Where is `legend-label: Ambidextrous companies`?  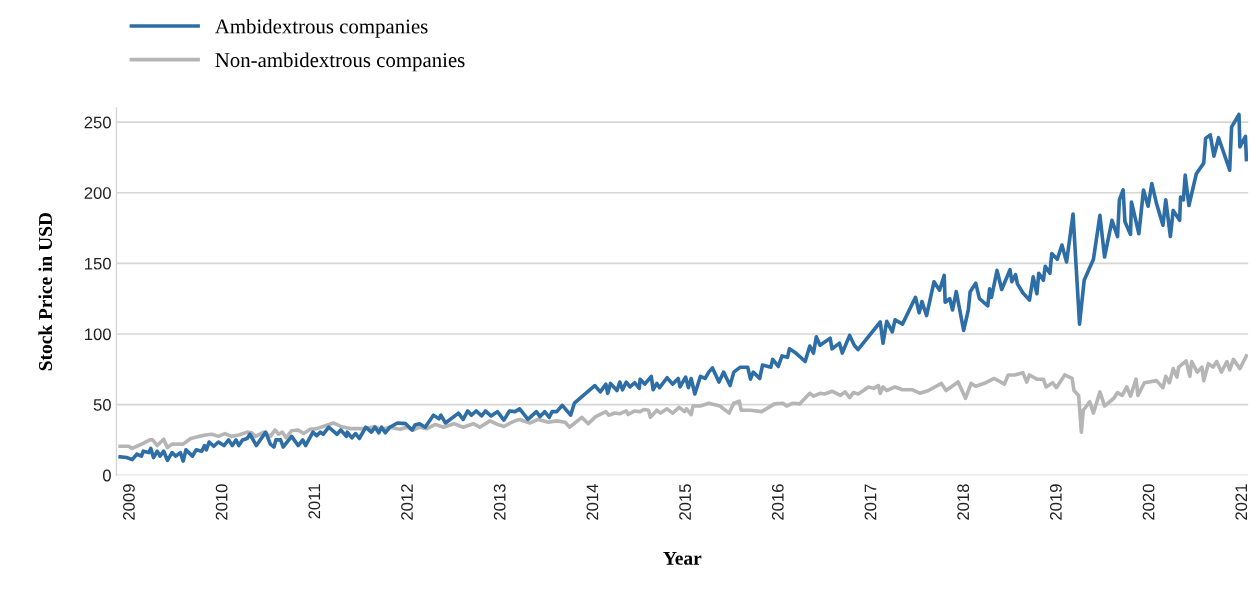 legend-label: Ambidextrous companies is located at coordinates (321, 28).